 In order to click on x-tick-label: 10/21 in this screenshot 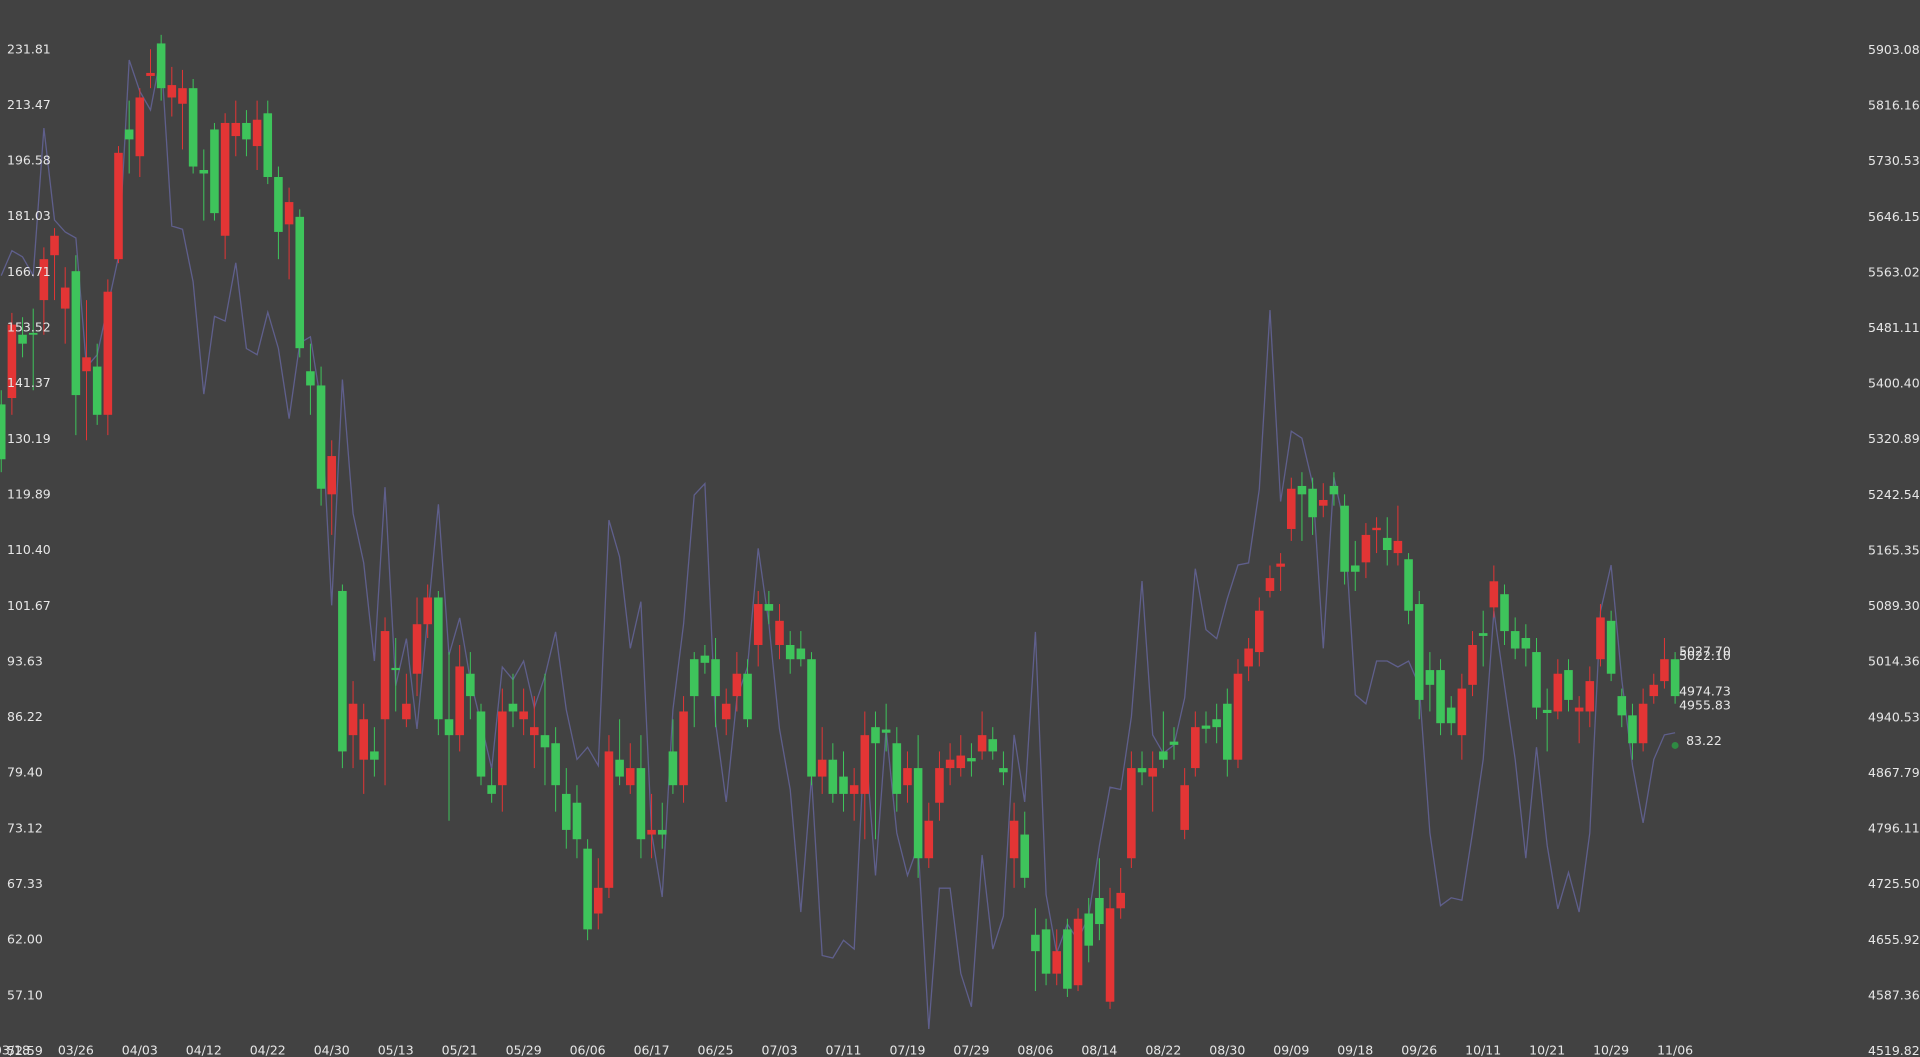, I will do `click(1547, 1050)`.